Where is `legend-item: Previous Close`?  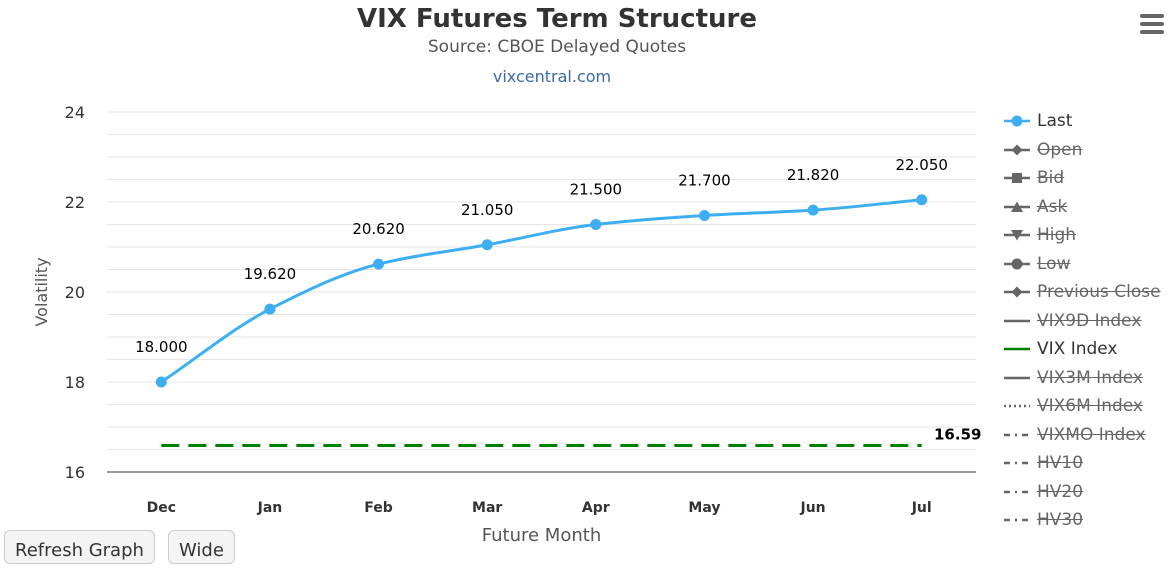
legend-item: Previous Close is located at coordinates (1088, 293).